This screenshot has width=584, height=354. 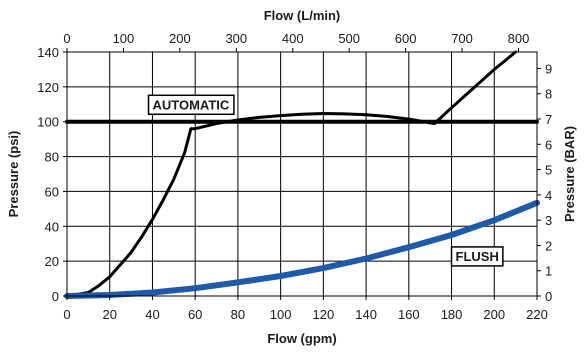 What do you see at coordinates (548, 144) in the screenshot?
I see `y-right-tick-label: 6` at bounding box center [548, 144].